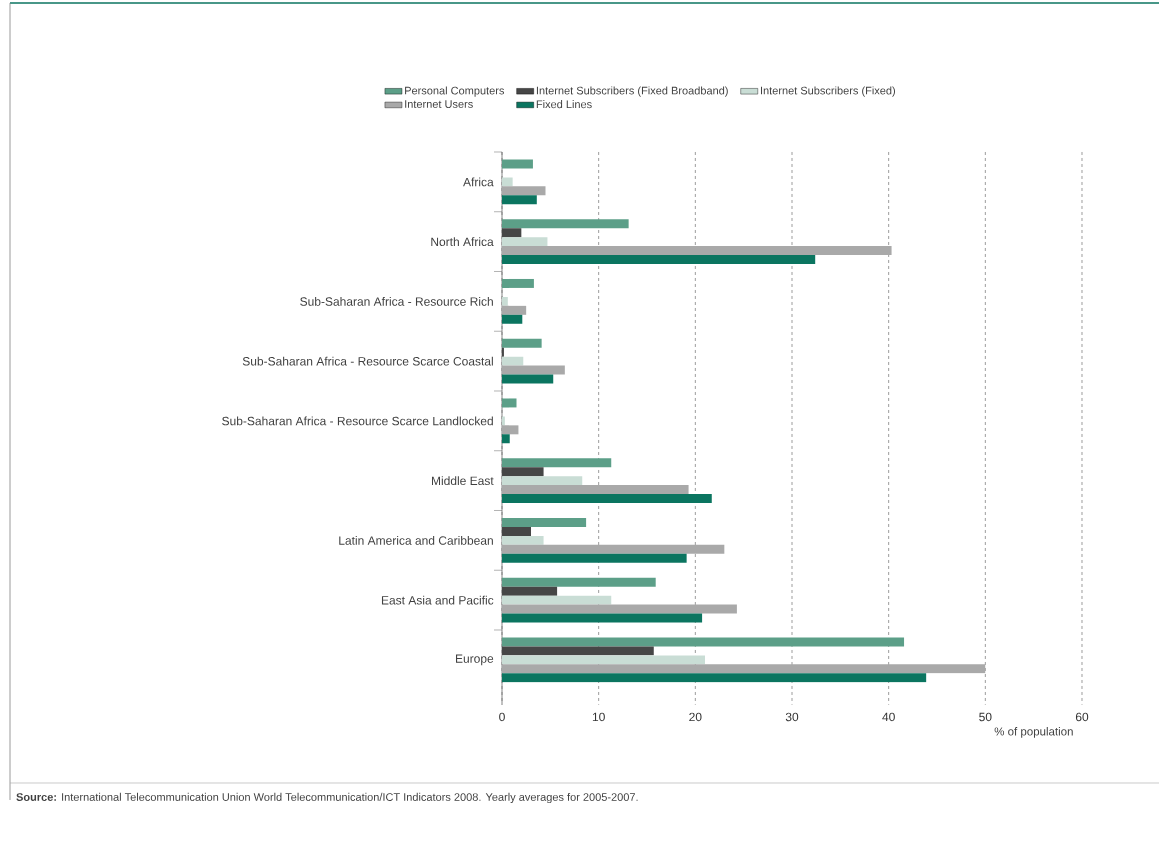 The image size is (1159, 843). I want to click on x-tick-label: 40, so click(888, 717).